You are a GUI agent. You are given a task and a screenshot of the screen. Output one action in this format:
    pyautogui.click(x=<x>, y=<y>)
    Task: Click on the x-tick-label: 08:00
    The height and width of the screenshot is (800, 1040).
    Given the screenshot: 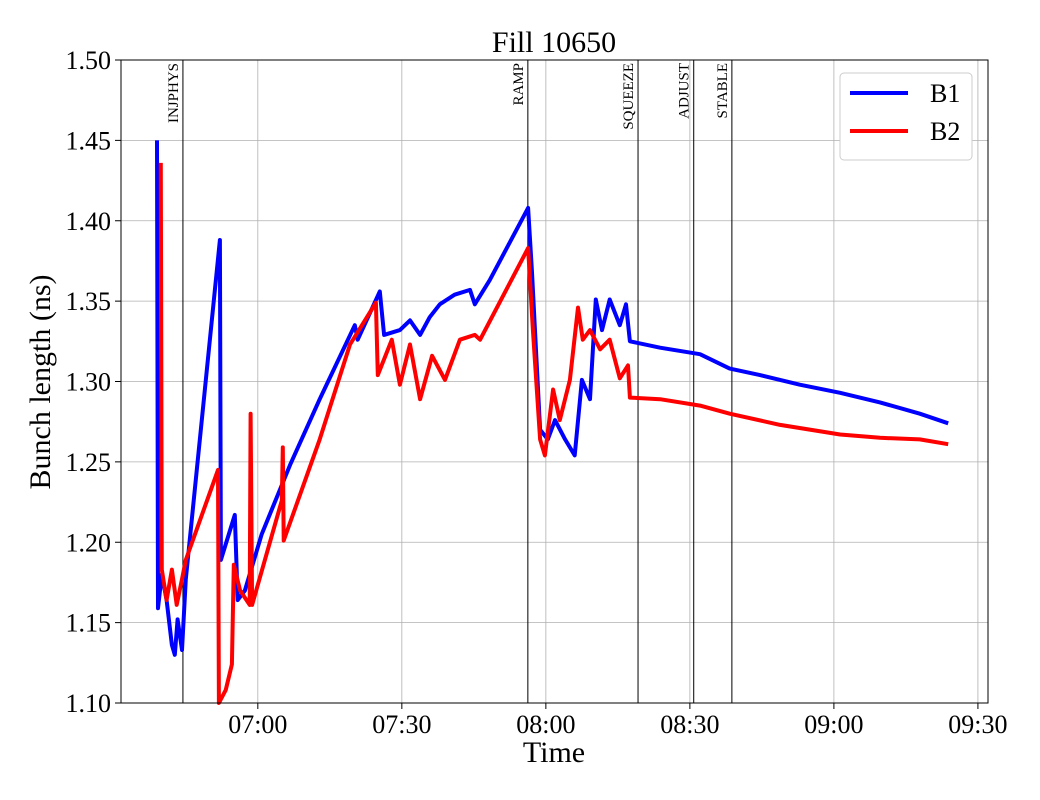 What is the action you would take?
    pyautogui.click(x=545, y=724)
    